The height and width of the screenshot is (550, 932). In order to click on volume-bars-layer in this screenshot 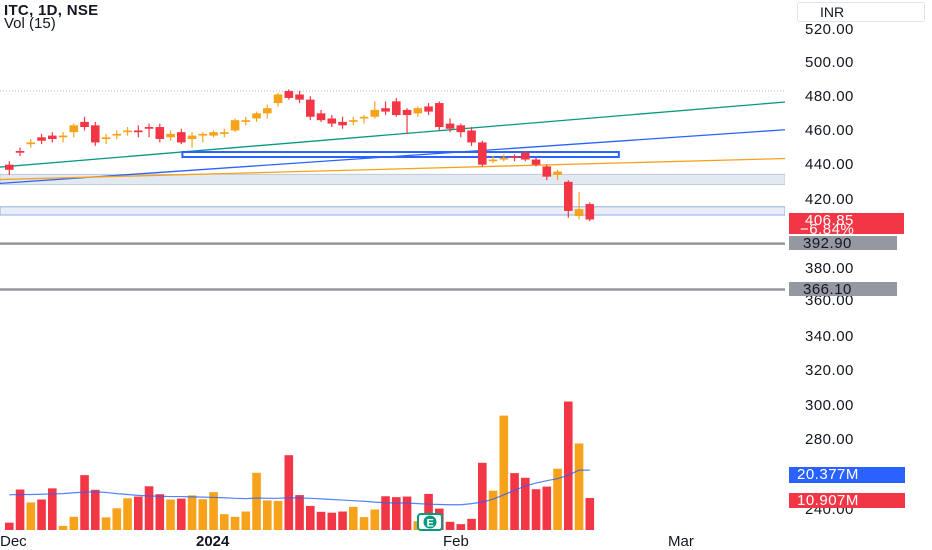, I will do `click(300, 465)`.